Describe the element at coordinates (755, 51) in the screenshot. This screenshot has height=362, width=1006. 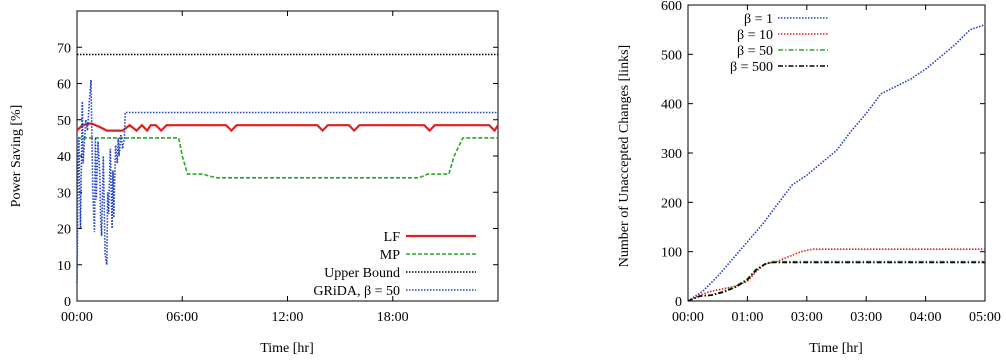
I see `legend-label: β = 50` at that location.